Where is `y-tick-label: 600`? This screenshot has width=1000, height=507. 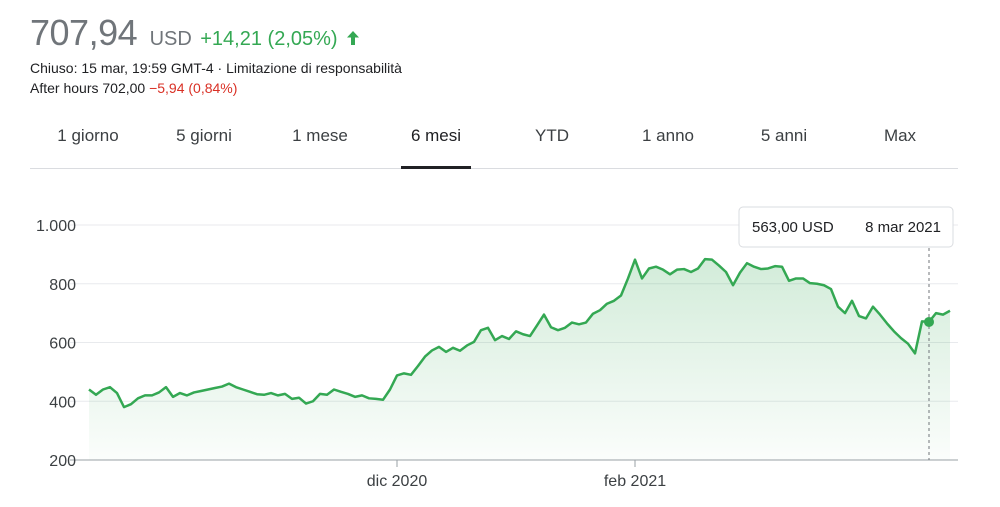
y-tick-label: 600 is located at coordinates (62, 344).